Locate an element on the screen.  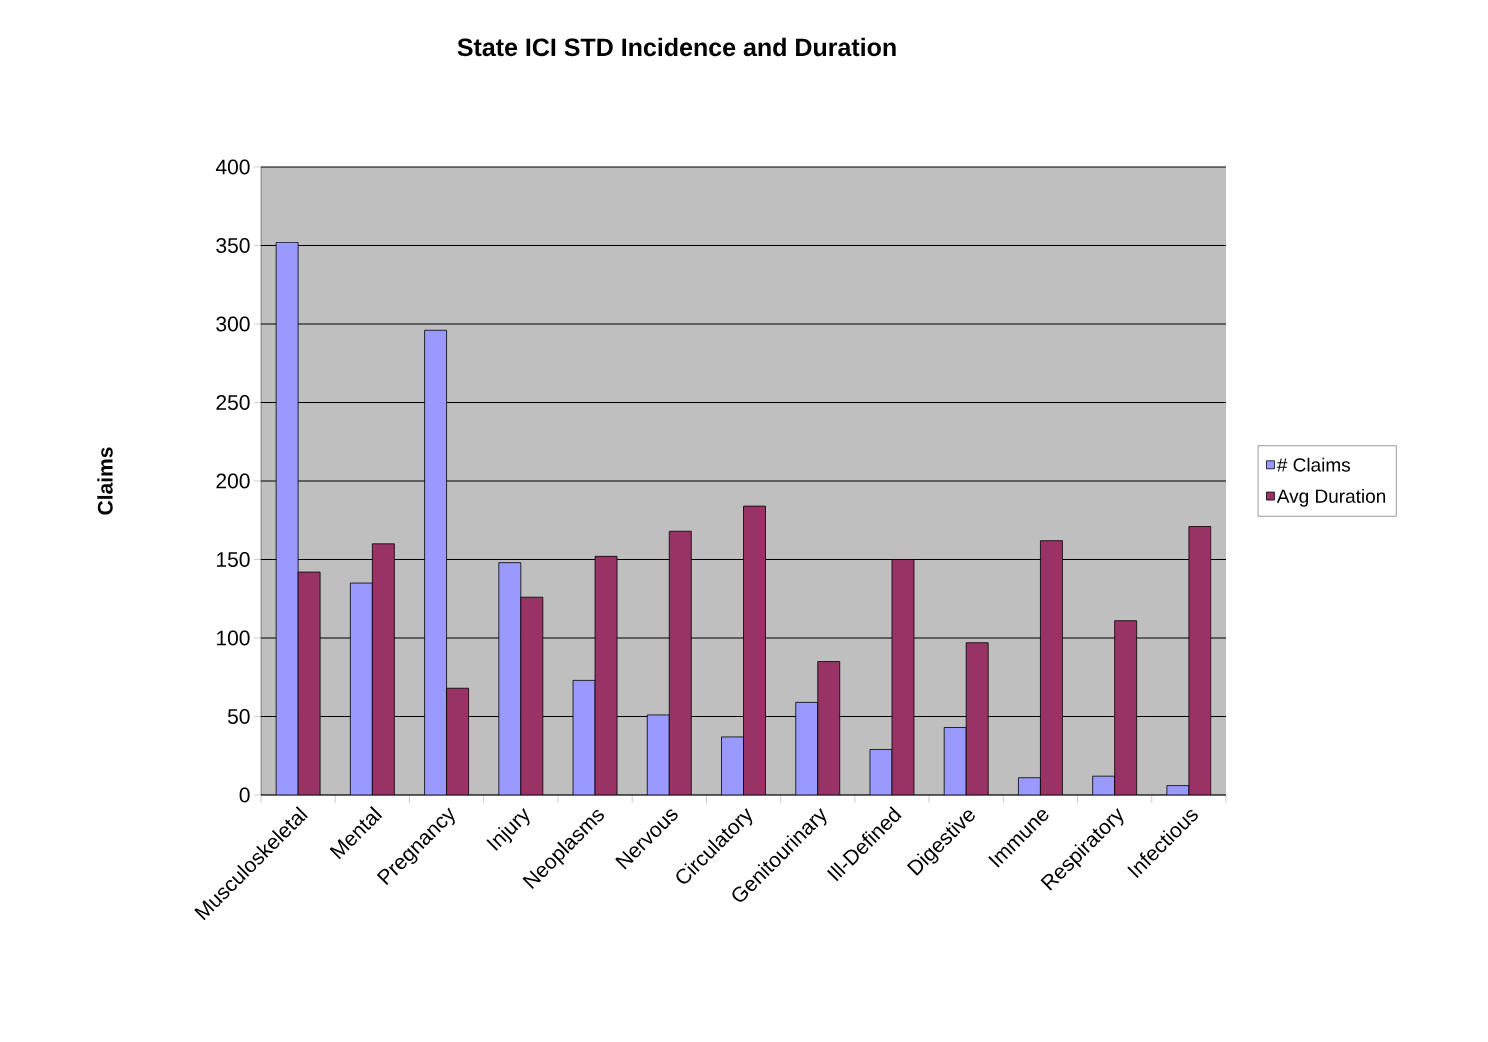
y-tick-label: 350 is located at coordinates (233, 245).